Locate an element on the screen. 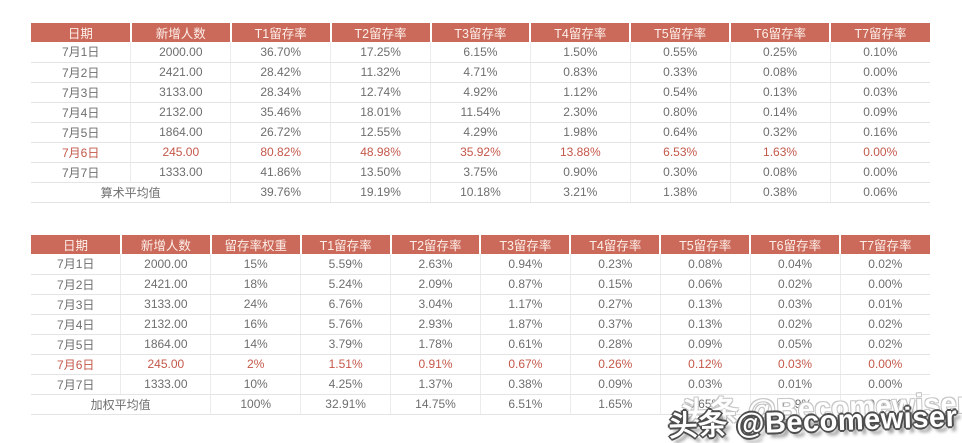  summary-cell: 3.21% is located at coordinates (580, 192).